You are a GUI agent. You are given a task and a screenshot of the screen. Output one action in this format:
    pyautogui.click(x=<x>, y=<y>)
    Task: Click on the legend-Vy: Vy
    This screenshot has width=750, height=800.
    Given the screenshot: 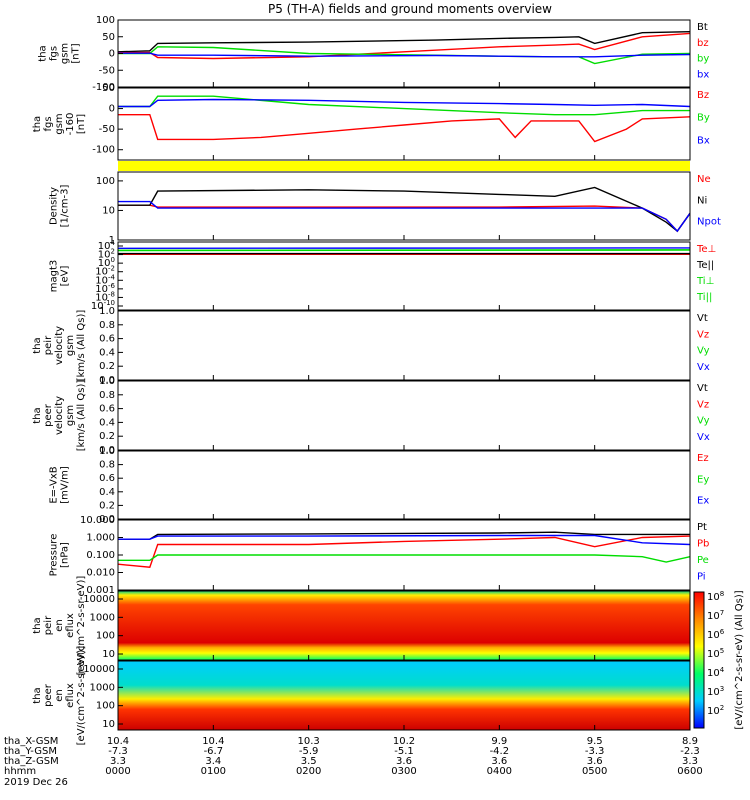 What is the action you would take?
    pyautogui.click(x=703, y=351)
    